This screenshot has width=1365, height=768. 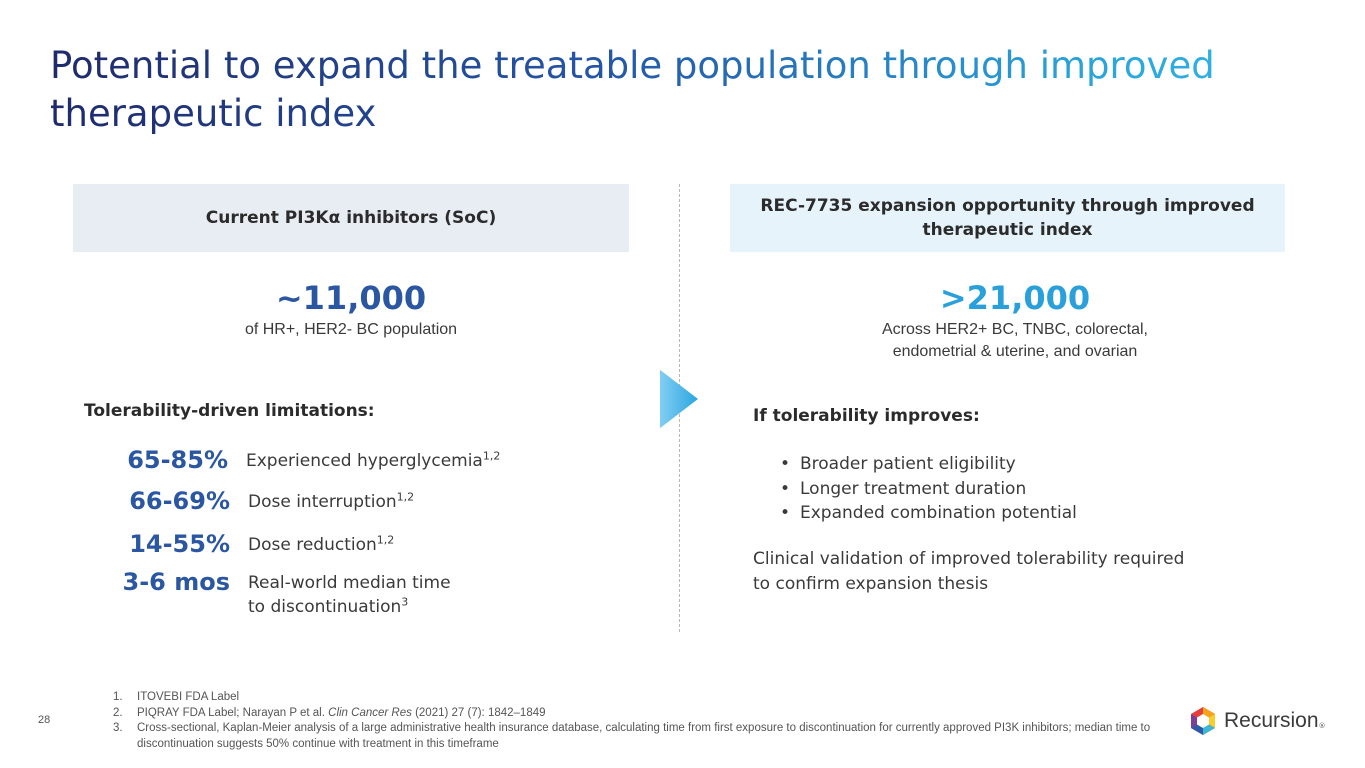 What do you see at coordinates (179, 544) in the screenshot?
I see `stat-value: 14-55%` at bounding box center [179, 544].